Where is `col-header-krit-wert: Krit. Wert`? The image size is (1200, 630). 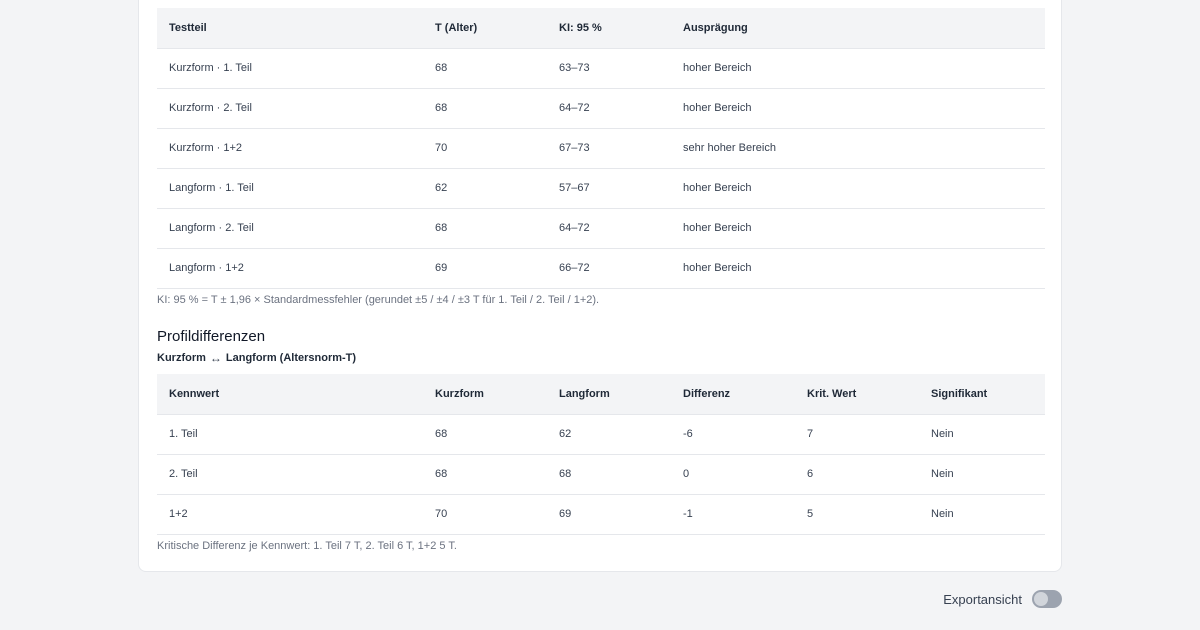 col-header-krit-wert: Krit. Wert is located at coordinates (857, 394).